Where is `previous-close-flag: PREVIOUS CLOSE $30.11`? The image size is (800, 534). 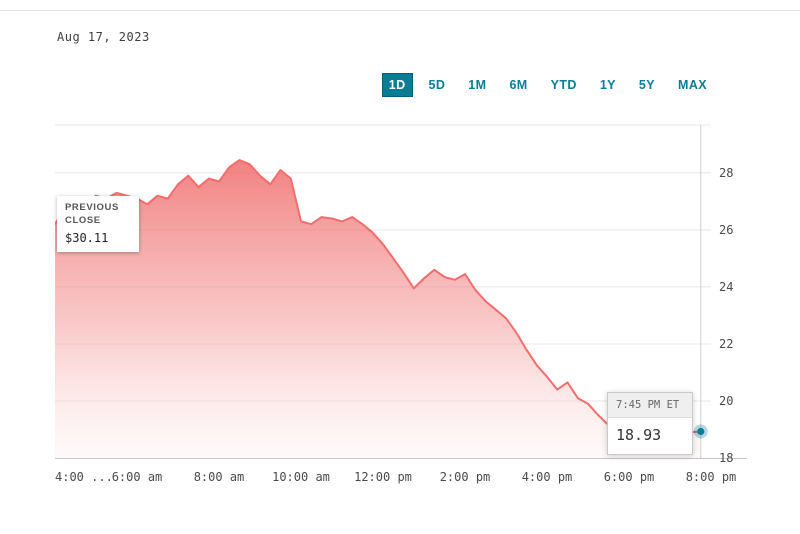
previous-close-flag: PREVIOUS CLOSE $30.11 is located at coordinates (98, 224).